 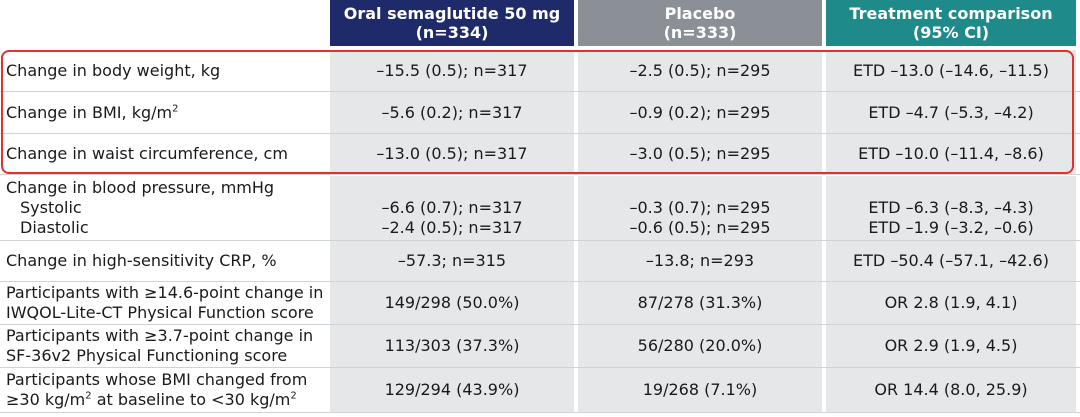 What do you see at coordinates (700, 208) in the screenshot?
I see `placebo-value: –0.3 (0.7); n=295 –0.6 (0.5); n=295` at bounding box center [700, 208].